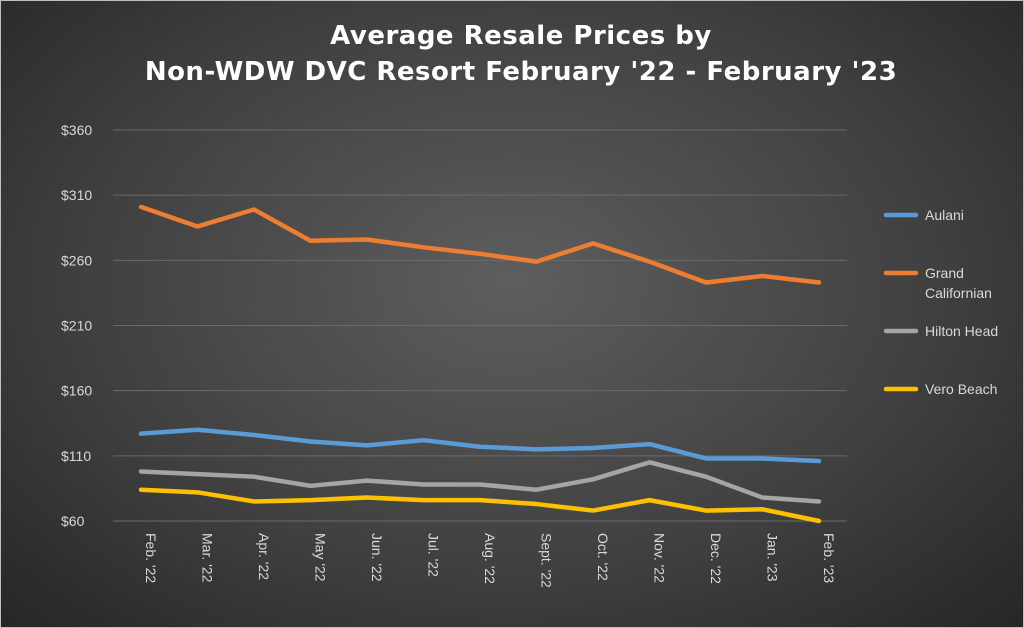  I want to click on y-tick-label: $60, so click(73, 521).